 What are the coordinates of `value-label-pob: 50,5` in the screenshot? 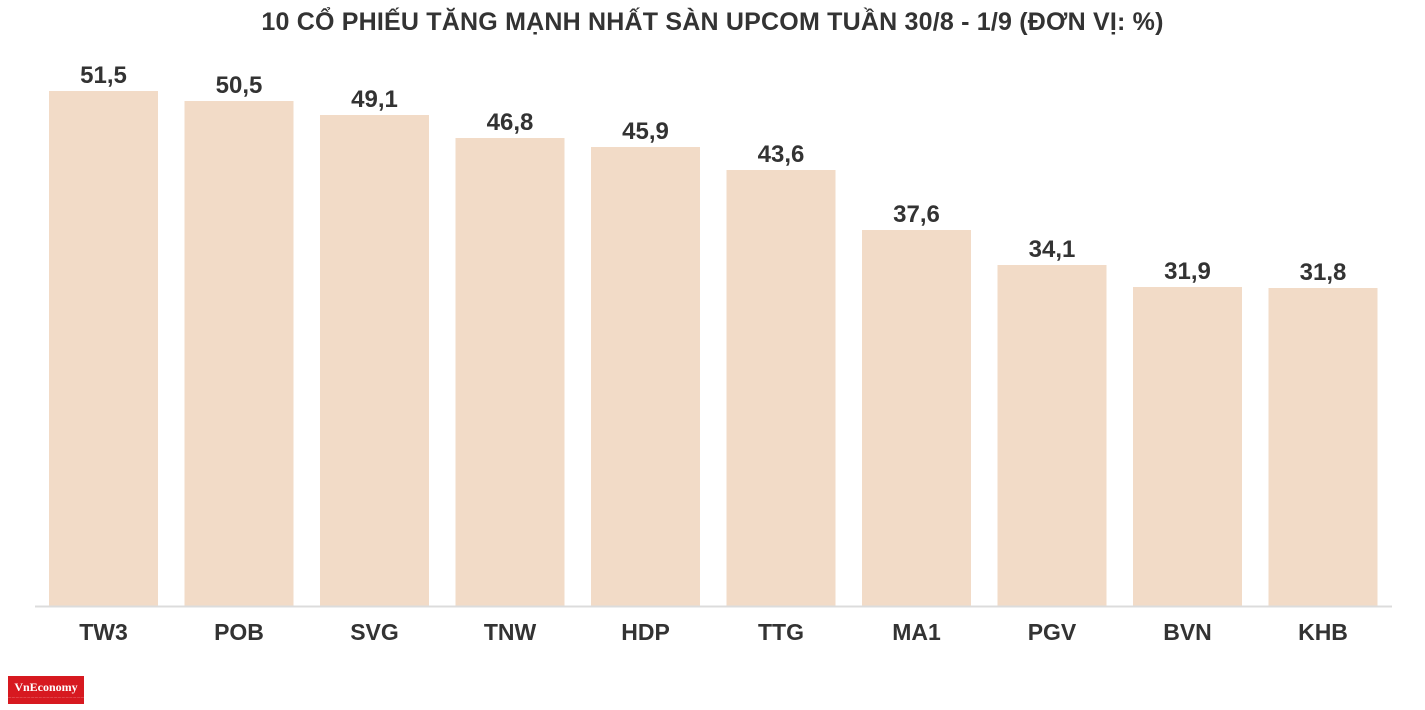 It's located at (239, 85).